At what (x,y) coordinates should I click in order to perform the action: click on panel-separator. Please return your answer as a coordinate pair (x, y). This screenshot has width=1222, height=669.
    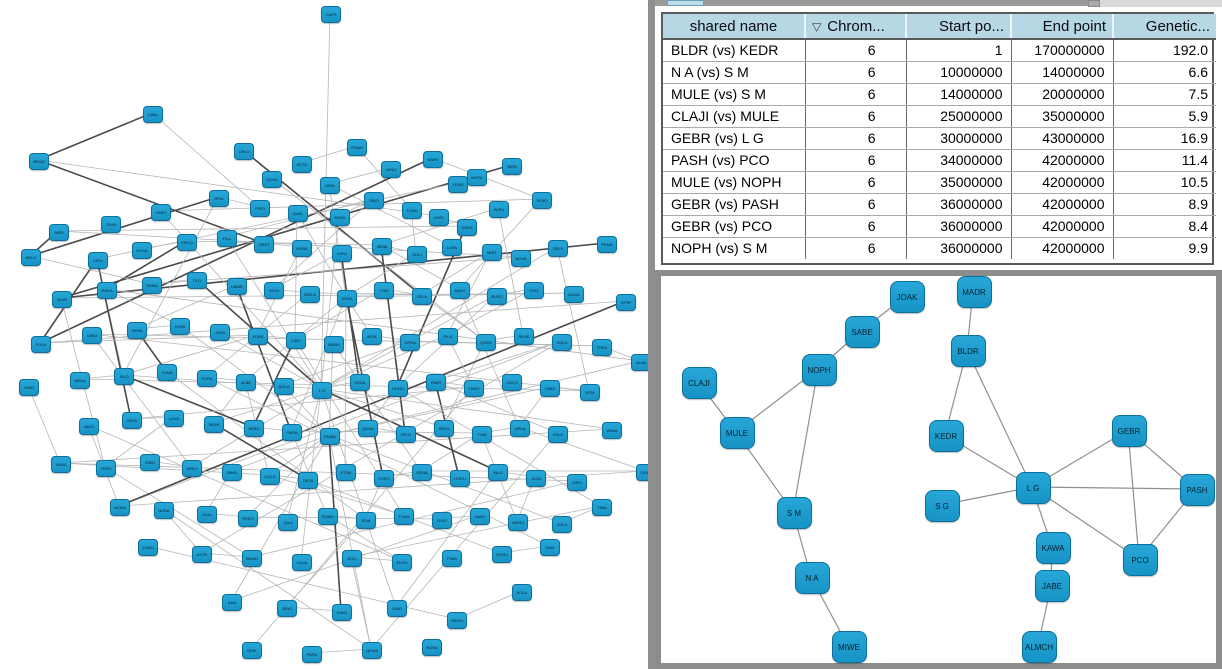
    Looking at the image, I should click on (651, 334).